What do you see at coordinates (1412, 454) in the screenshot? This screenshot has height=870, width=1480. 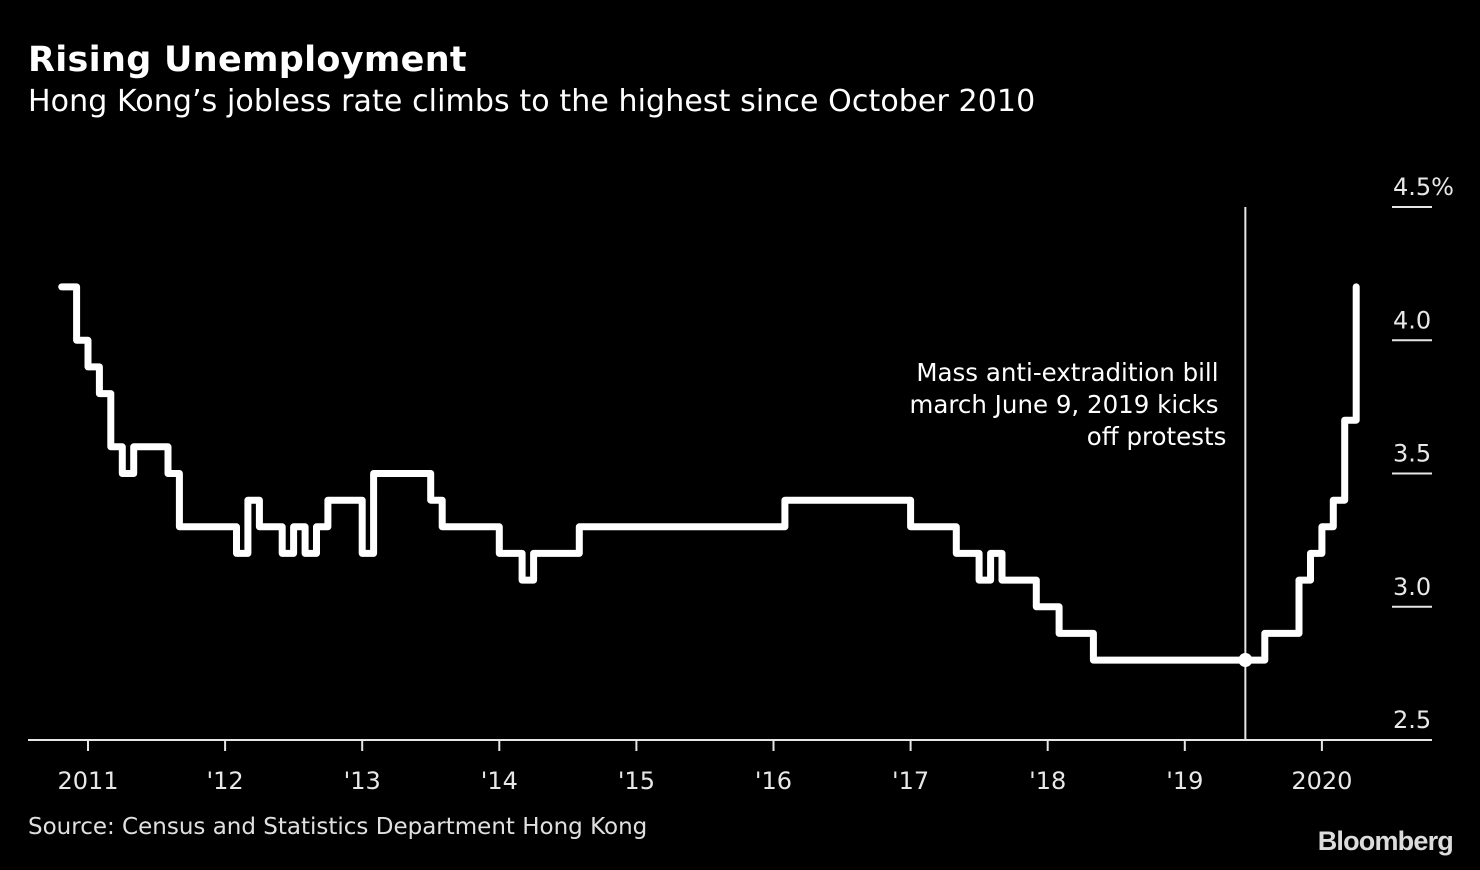 I see `y-tick-label: 3.5` at bounding box center [1412, 454].